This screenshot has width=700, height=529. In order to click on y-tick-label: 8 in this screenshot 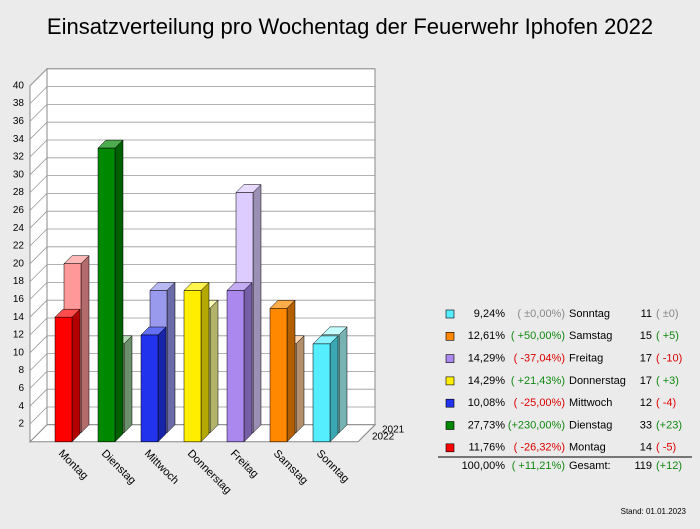, I will do `click(21, 370)`.